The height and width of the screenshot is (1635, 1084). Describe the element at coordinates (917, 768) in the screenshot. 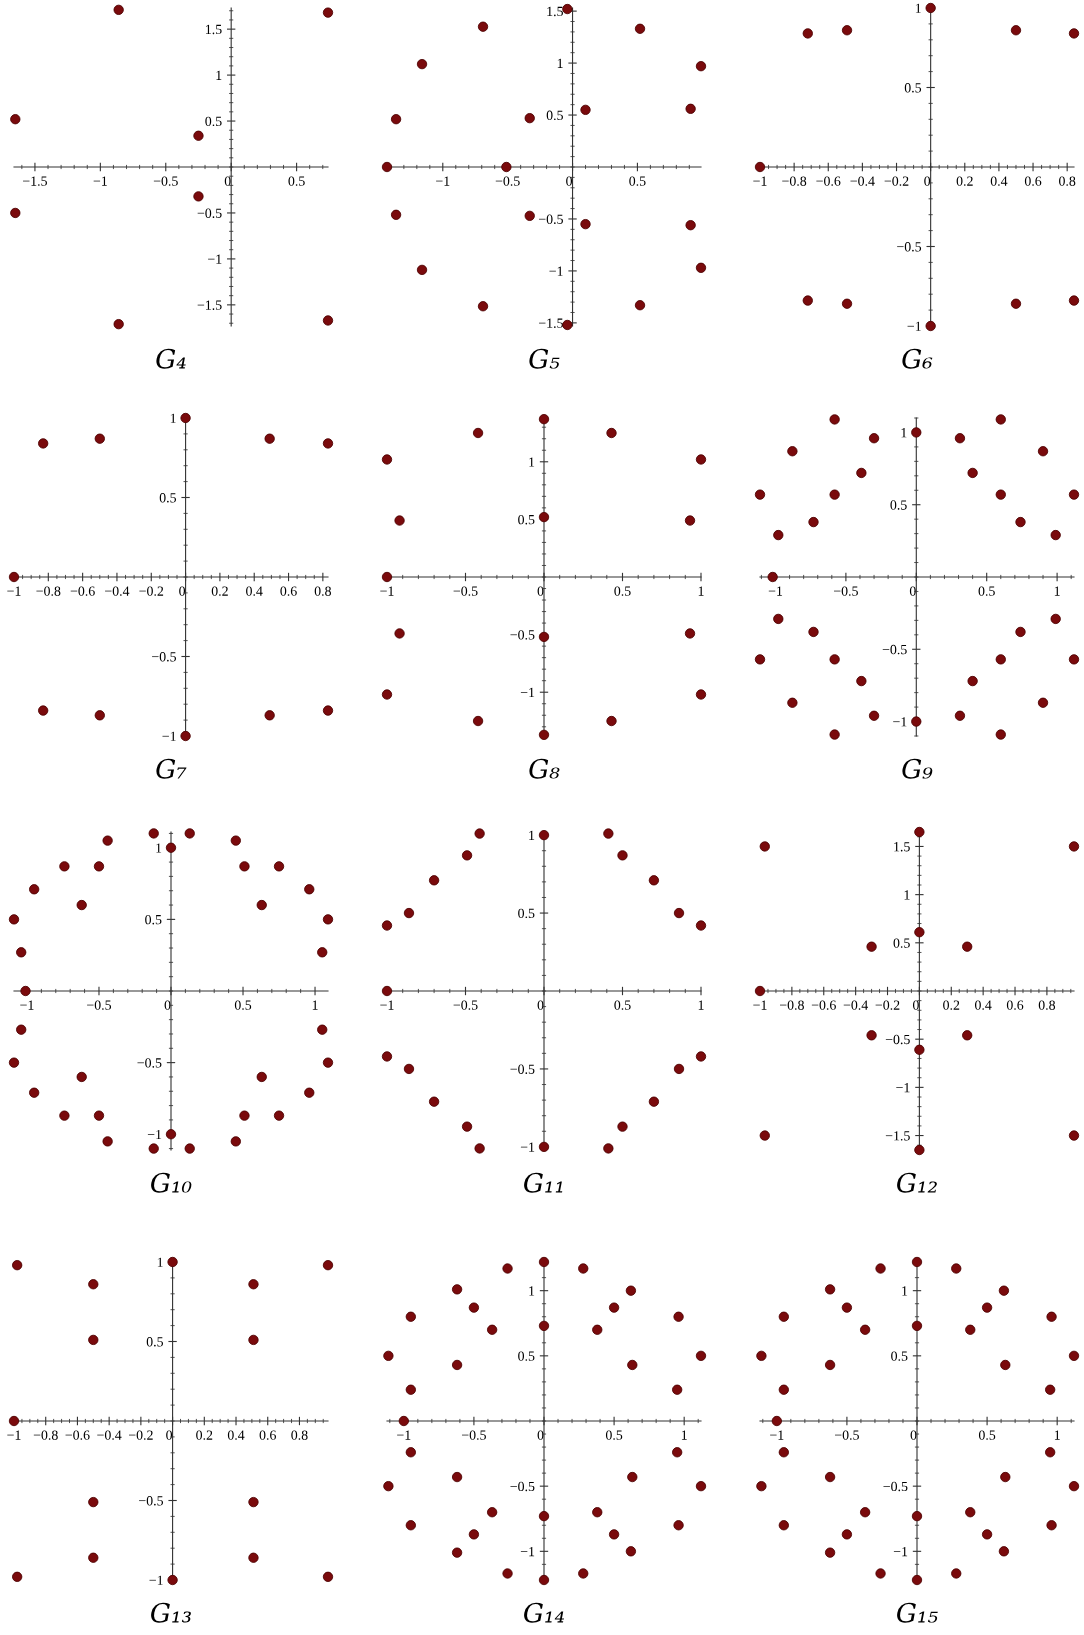

I see `text: G₉` at that location.